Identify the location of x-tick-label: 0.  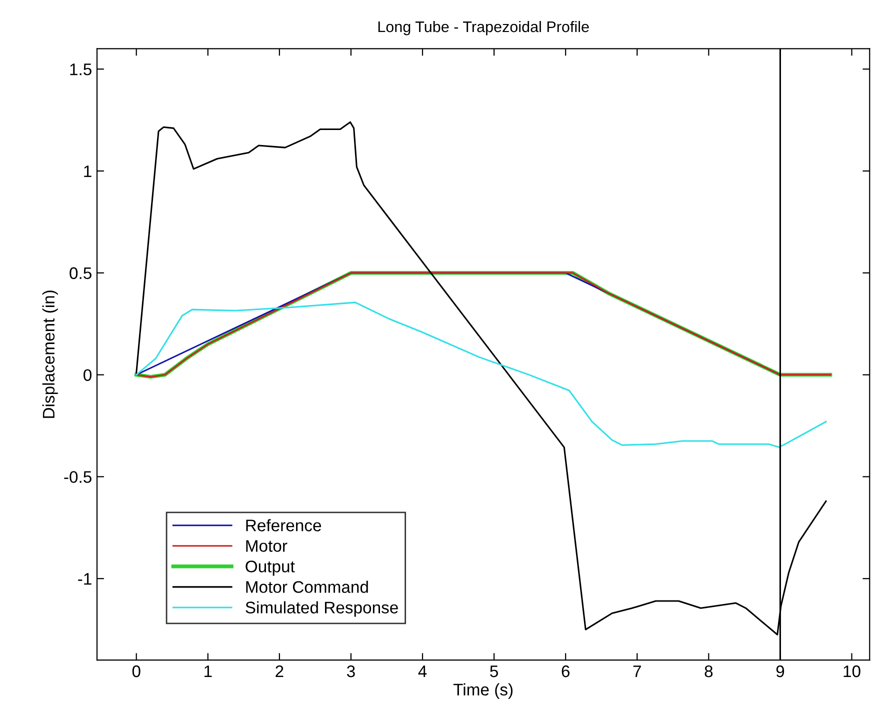
(136, 671).